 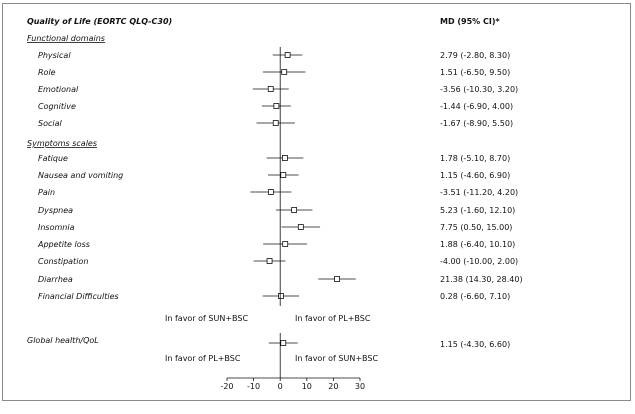 What do you see at coordinates (280, 386) in the screenshot?
I see `x-tick-label: 0` at bounding box center [280, 386].